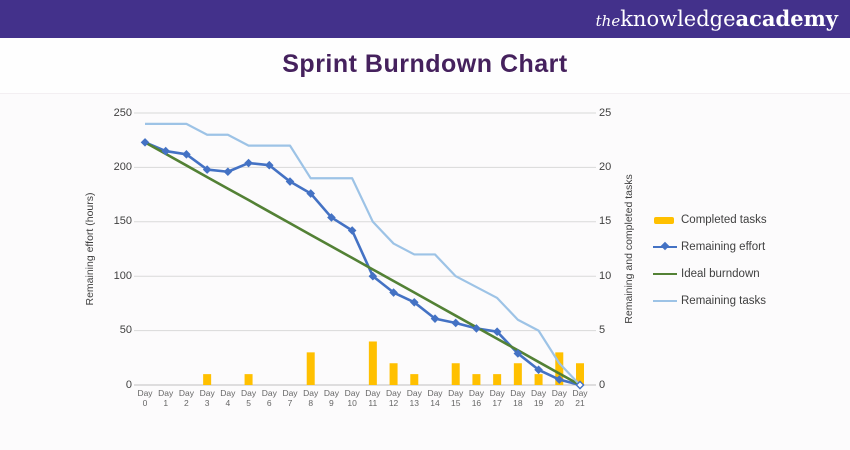 Image resolution: width=850 pixels, height=450 pixels. Describe the element at coordinates (122, 221) in the screenshot. I see `left-tick-label: 150` at that location.